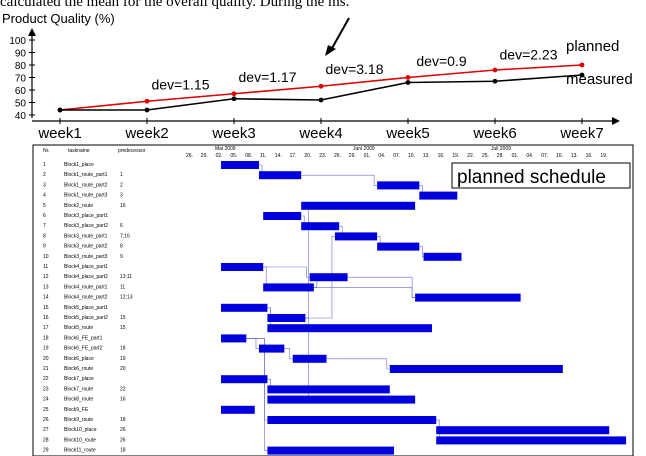 Image resolution: width=646 pixels, height=456 pixels. What do you see at coordinates (46, 287) in the screenshot?
I see `task-nr: 13` at bounding box center [46, 287].